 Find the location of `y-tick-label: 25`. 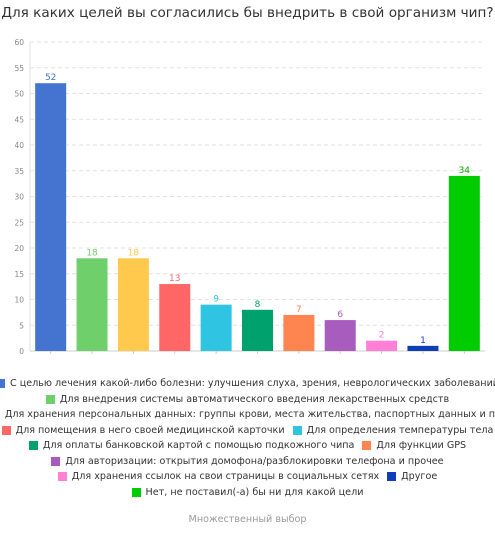

y-tick-label: 25 is located at coordinates (19, 222).